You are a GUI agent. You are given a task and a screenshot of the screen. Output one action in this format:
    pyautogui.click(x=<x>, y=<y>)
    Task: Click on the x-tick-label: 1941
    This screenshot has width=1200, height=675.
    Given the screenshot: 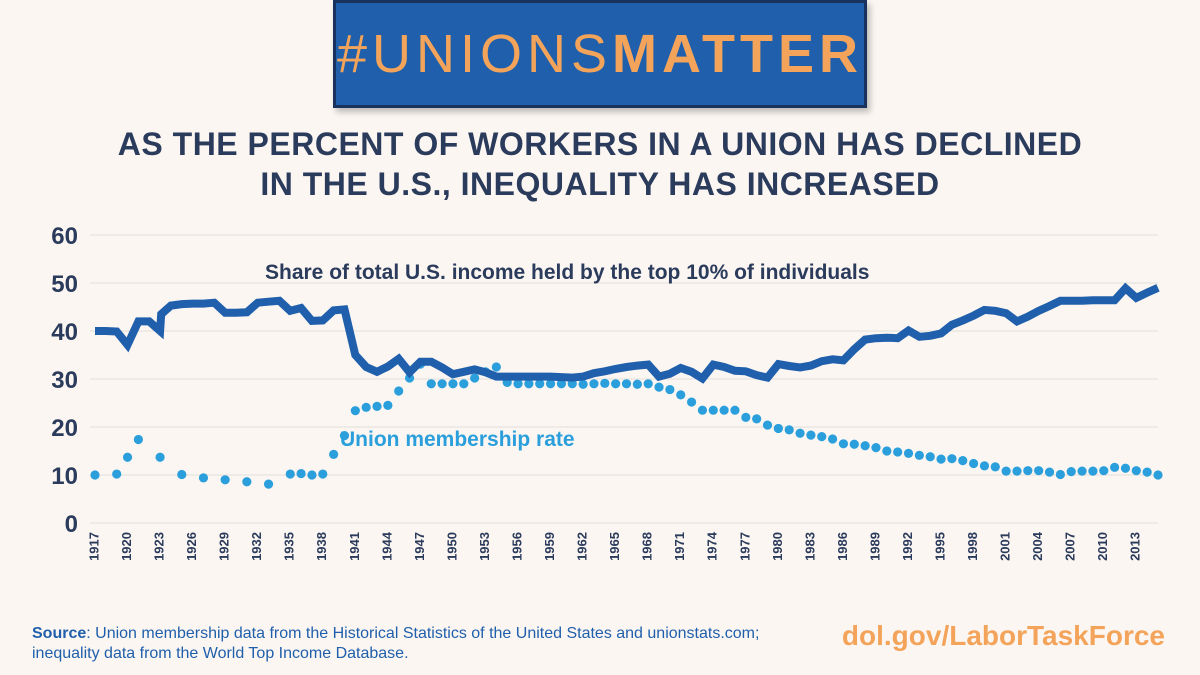 What is the action you would take?
    pyautogui.click(x=354, y=546)
    